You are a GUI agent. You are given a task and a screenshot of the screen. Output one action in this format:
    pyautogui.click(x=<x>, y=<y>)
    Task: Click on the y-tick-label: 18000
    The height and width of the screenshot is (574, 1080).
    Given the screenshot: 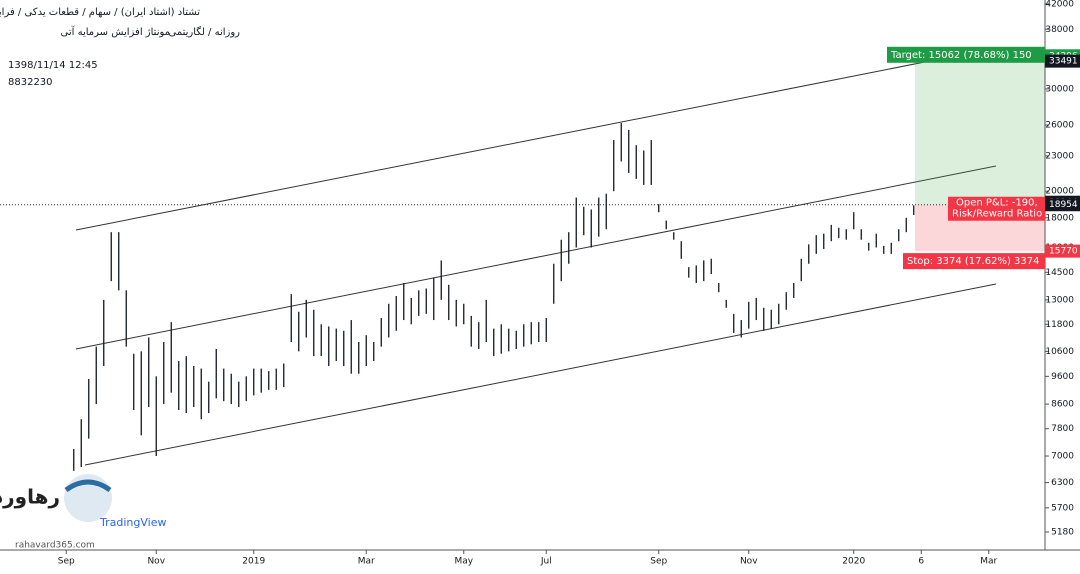 What is the action you would take?
    pyautogui.click(x=1059, y=218)
    